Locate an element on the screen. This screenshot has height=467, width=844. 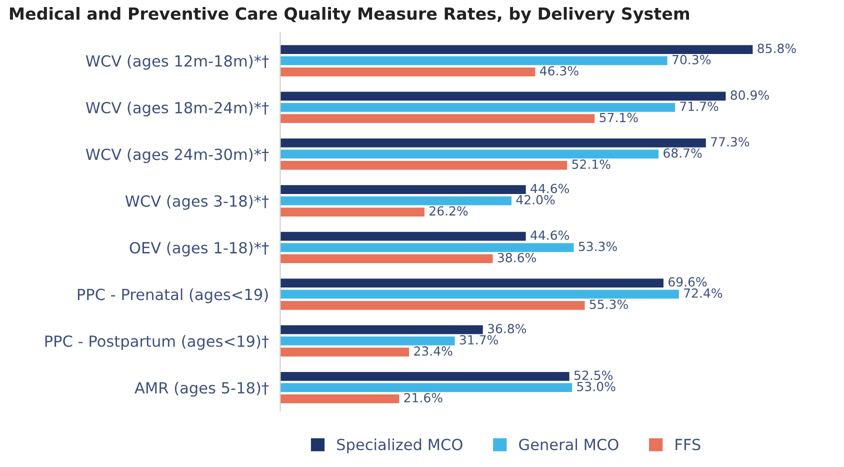
data-label: 42.0% is located at coordinates (535, 199).